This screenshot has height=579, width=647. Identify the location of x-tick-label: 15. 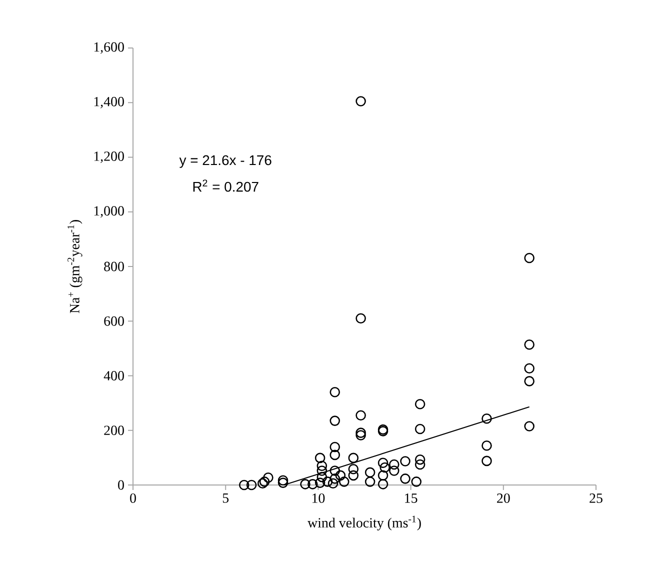
(411, 498).